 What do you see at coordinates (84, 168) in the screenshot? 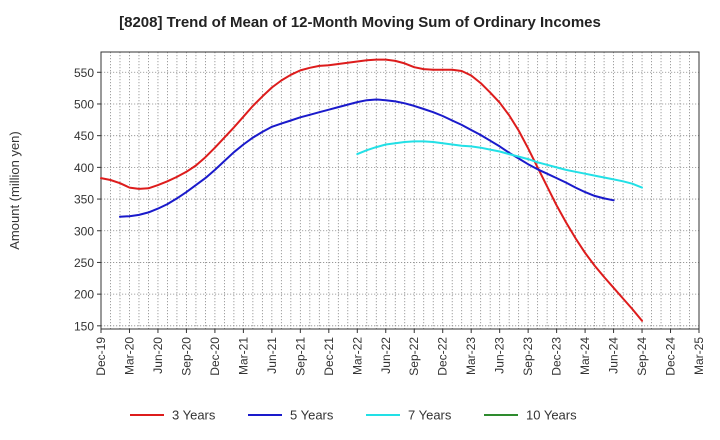
I see `y-tick-label: 400` at bounding box center [84, 168].